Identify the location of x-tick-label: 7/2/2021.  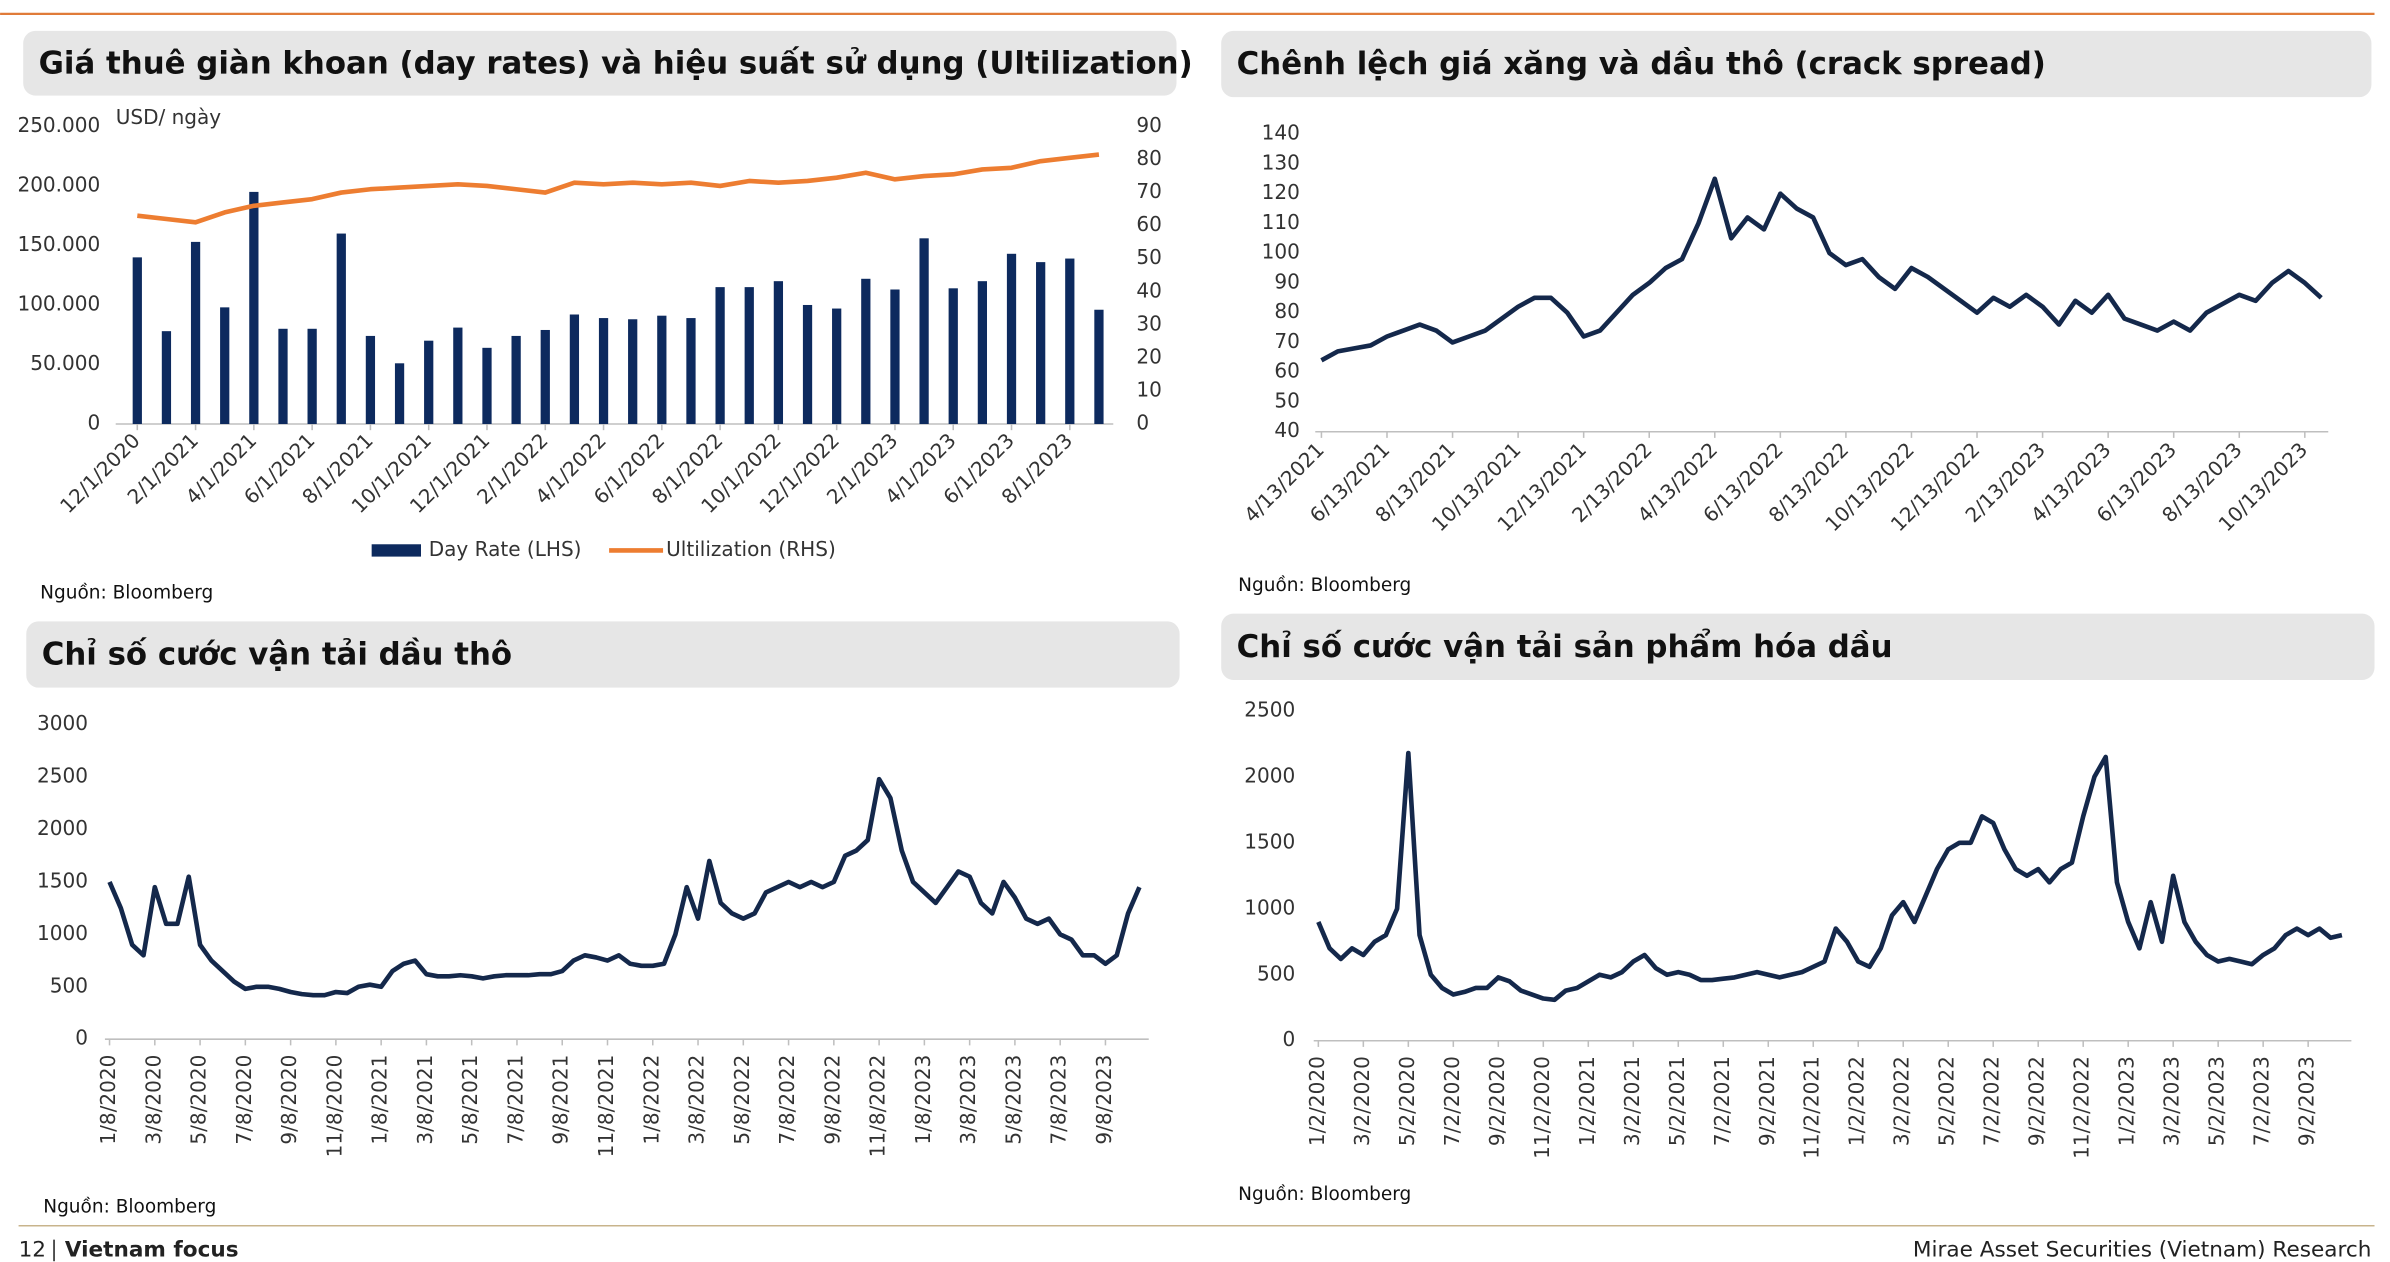
(1722, 1101).